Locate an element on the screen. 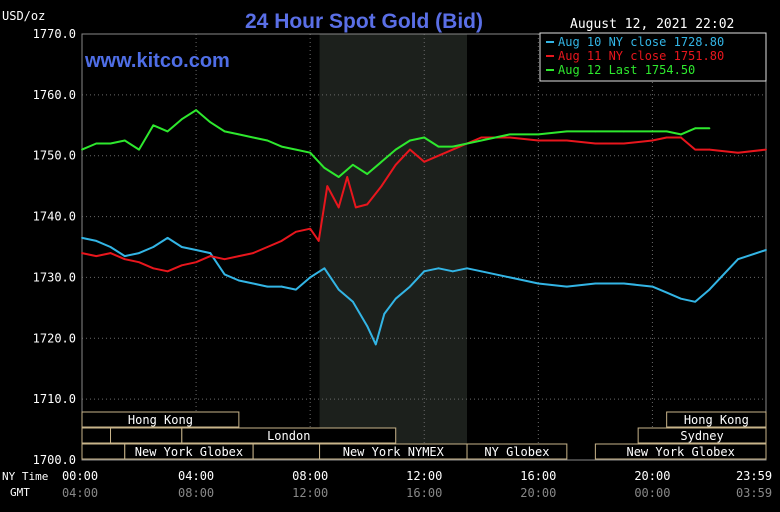 This screenshot has height=512, width=780. y-tick-label: 1770.0 is located at coordinates (54, 34).